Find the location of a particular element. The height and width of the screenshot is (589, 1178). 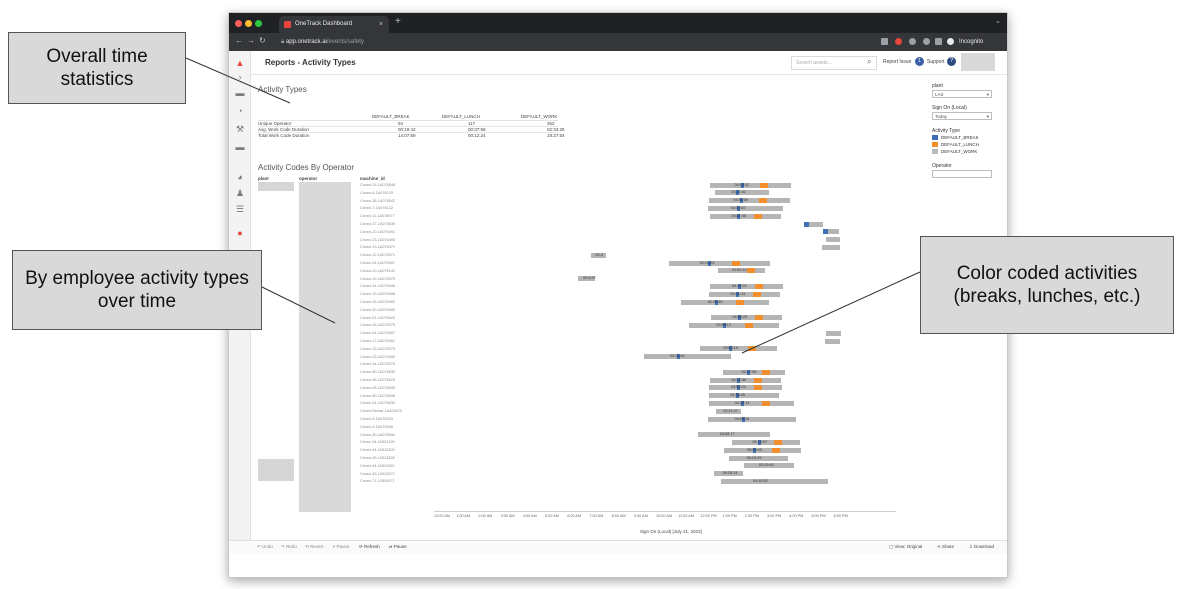

incognito-icon is located at coordinates (950, 41).